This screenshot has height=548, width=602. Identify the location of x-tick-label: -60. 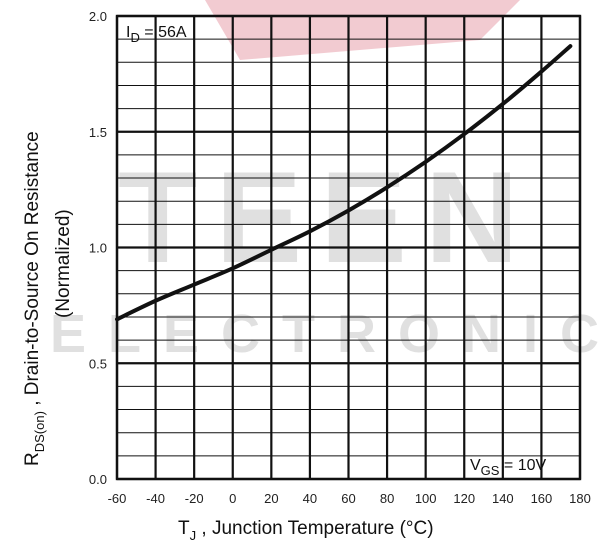
(117, 498).